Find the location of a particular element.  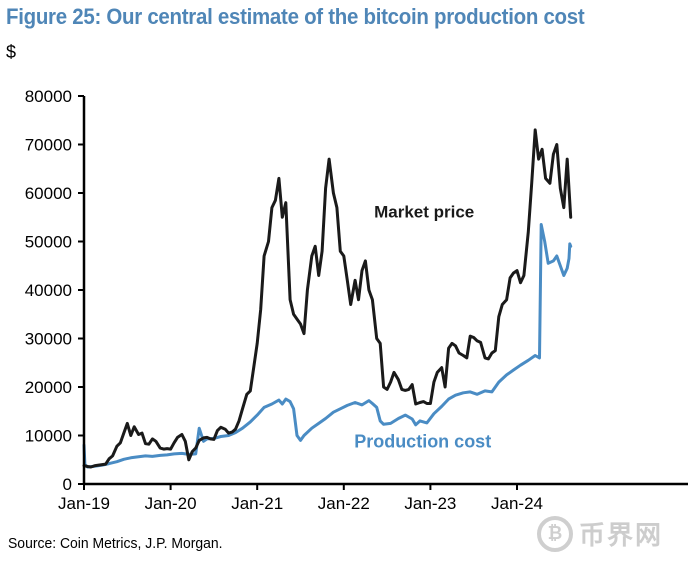

x-tick-label: Jan-20 is located at coordinates (171, 503).